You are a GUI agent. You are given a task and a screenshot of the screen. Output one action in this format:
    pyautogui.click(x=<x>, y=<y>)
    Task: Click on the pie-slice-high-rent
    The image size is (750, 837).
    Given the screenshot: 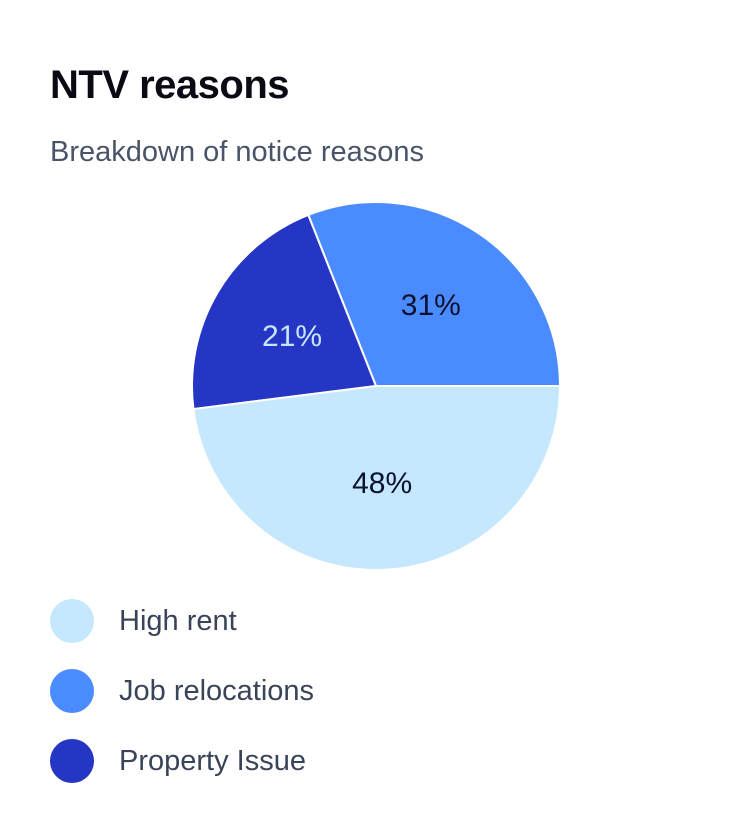 What is the action you would take?
    pyautogui.click(x=377, y=478)
    